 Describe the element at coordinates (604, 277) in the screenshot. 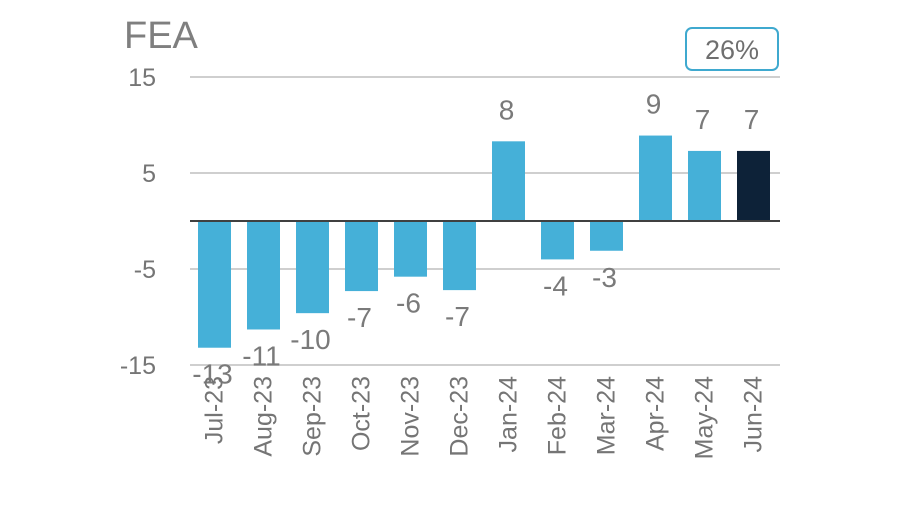

I see `data-label-mar-24: -3` at that location.